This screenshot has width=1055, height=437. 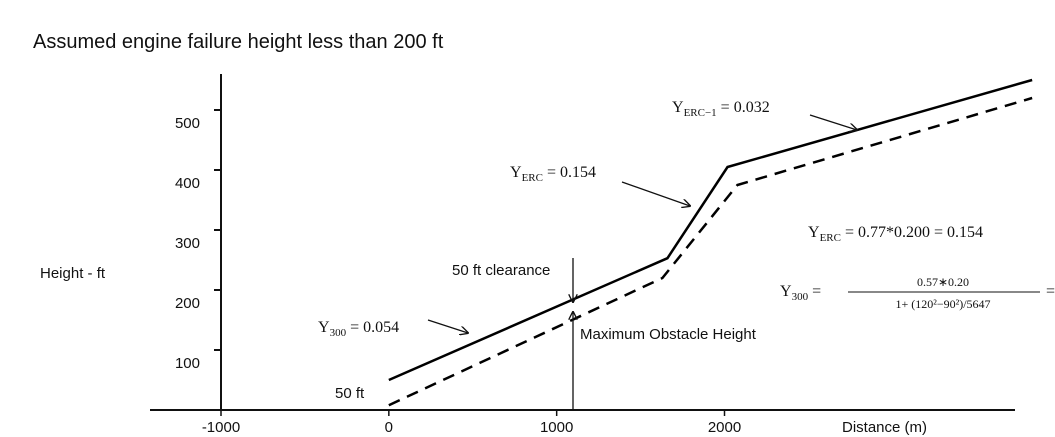 I want to click on annotation: Y300 =, so click(x=800, y=293).